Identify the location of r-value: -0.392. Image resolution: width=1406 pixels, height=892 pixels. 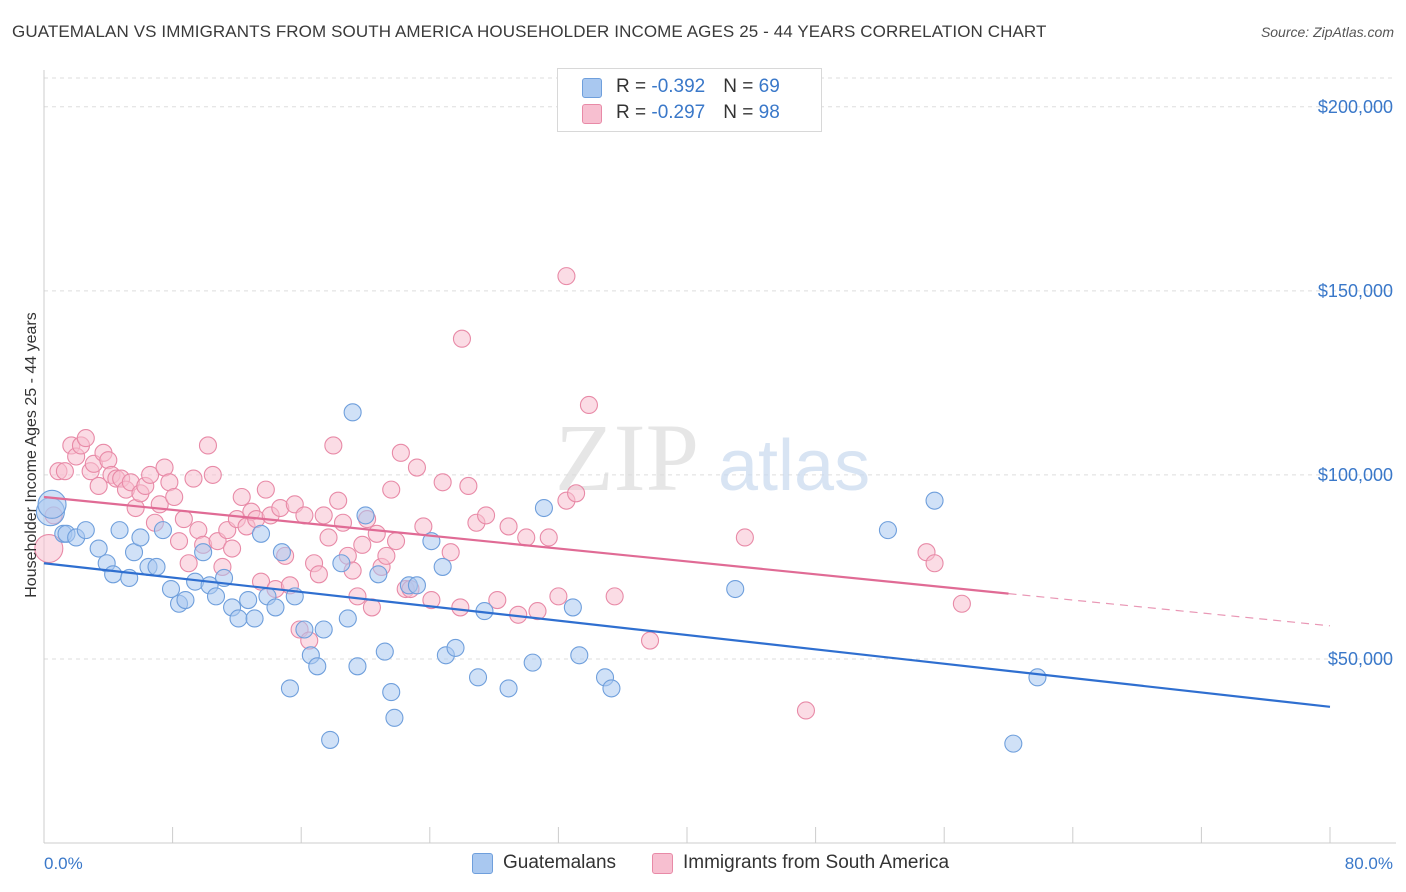
(678, 86).